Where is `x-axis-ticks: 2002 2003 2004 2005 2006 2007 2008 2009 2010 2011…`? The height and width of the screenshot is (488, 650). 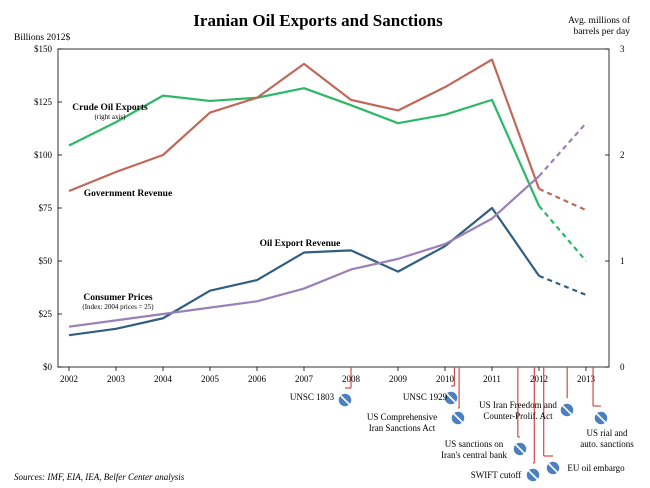 x-axis-ticks: 2002 2003 2004 2005 2006 2007 2008 2009 2010 2011… is located at coordinates (328, 375).